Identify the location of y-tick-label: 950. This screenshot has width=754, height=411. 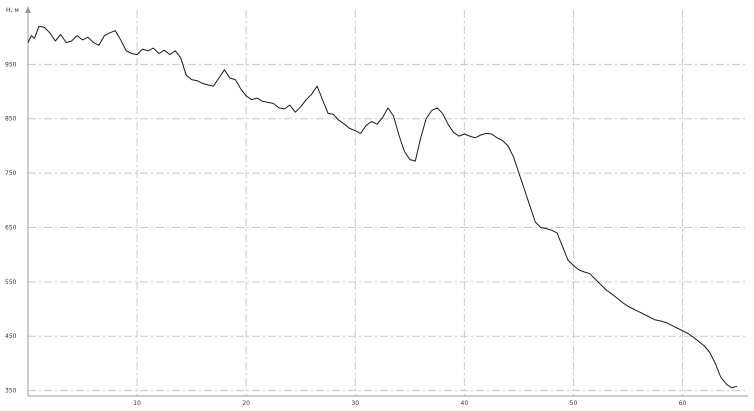
(11, 64).